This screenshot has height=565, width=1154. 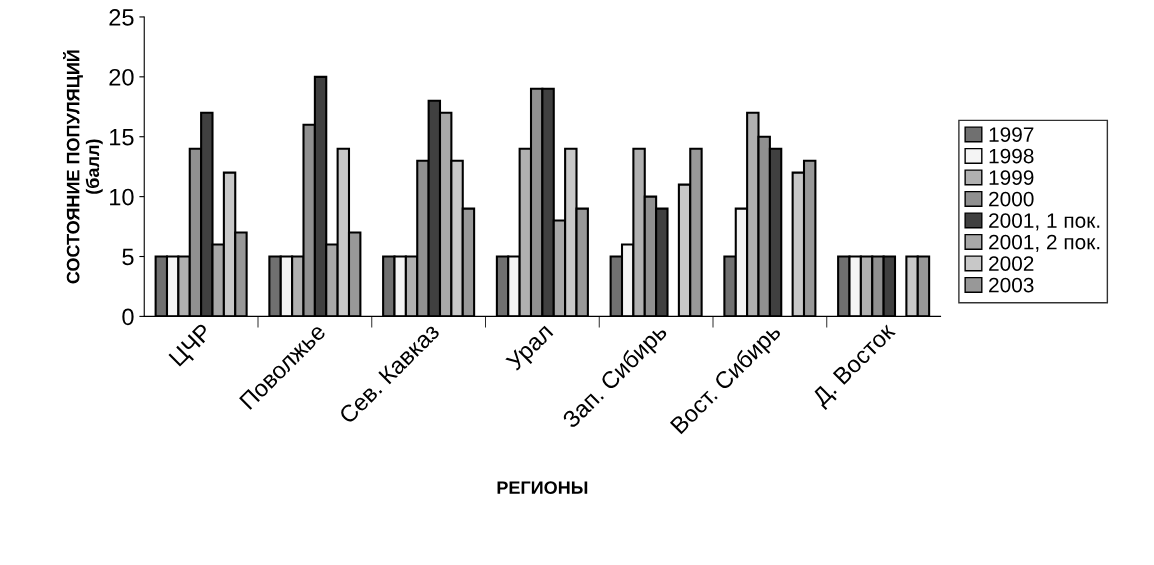 What do you see at coordinates (1011, 285) in the screenshot?
I see `legend-label: 2003` at bounding box center [1011, 285].